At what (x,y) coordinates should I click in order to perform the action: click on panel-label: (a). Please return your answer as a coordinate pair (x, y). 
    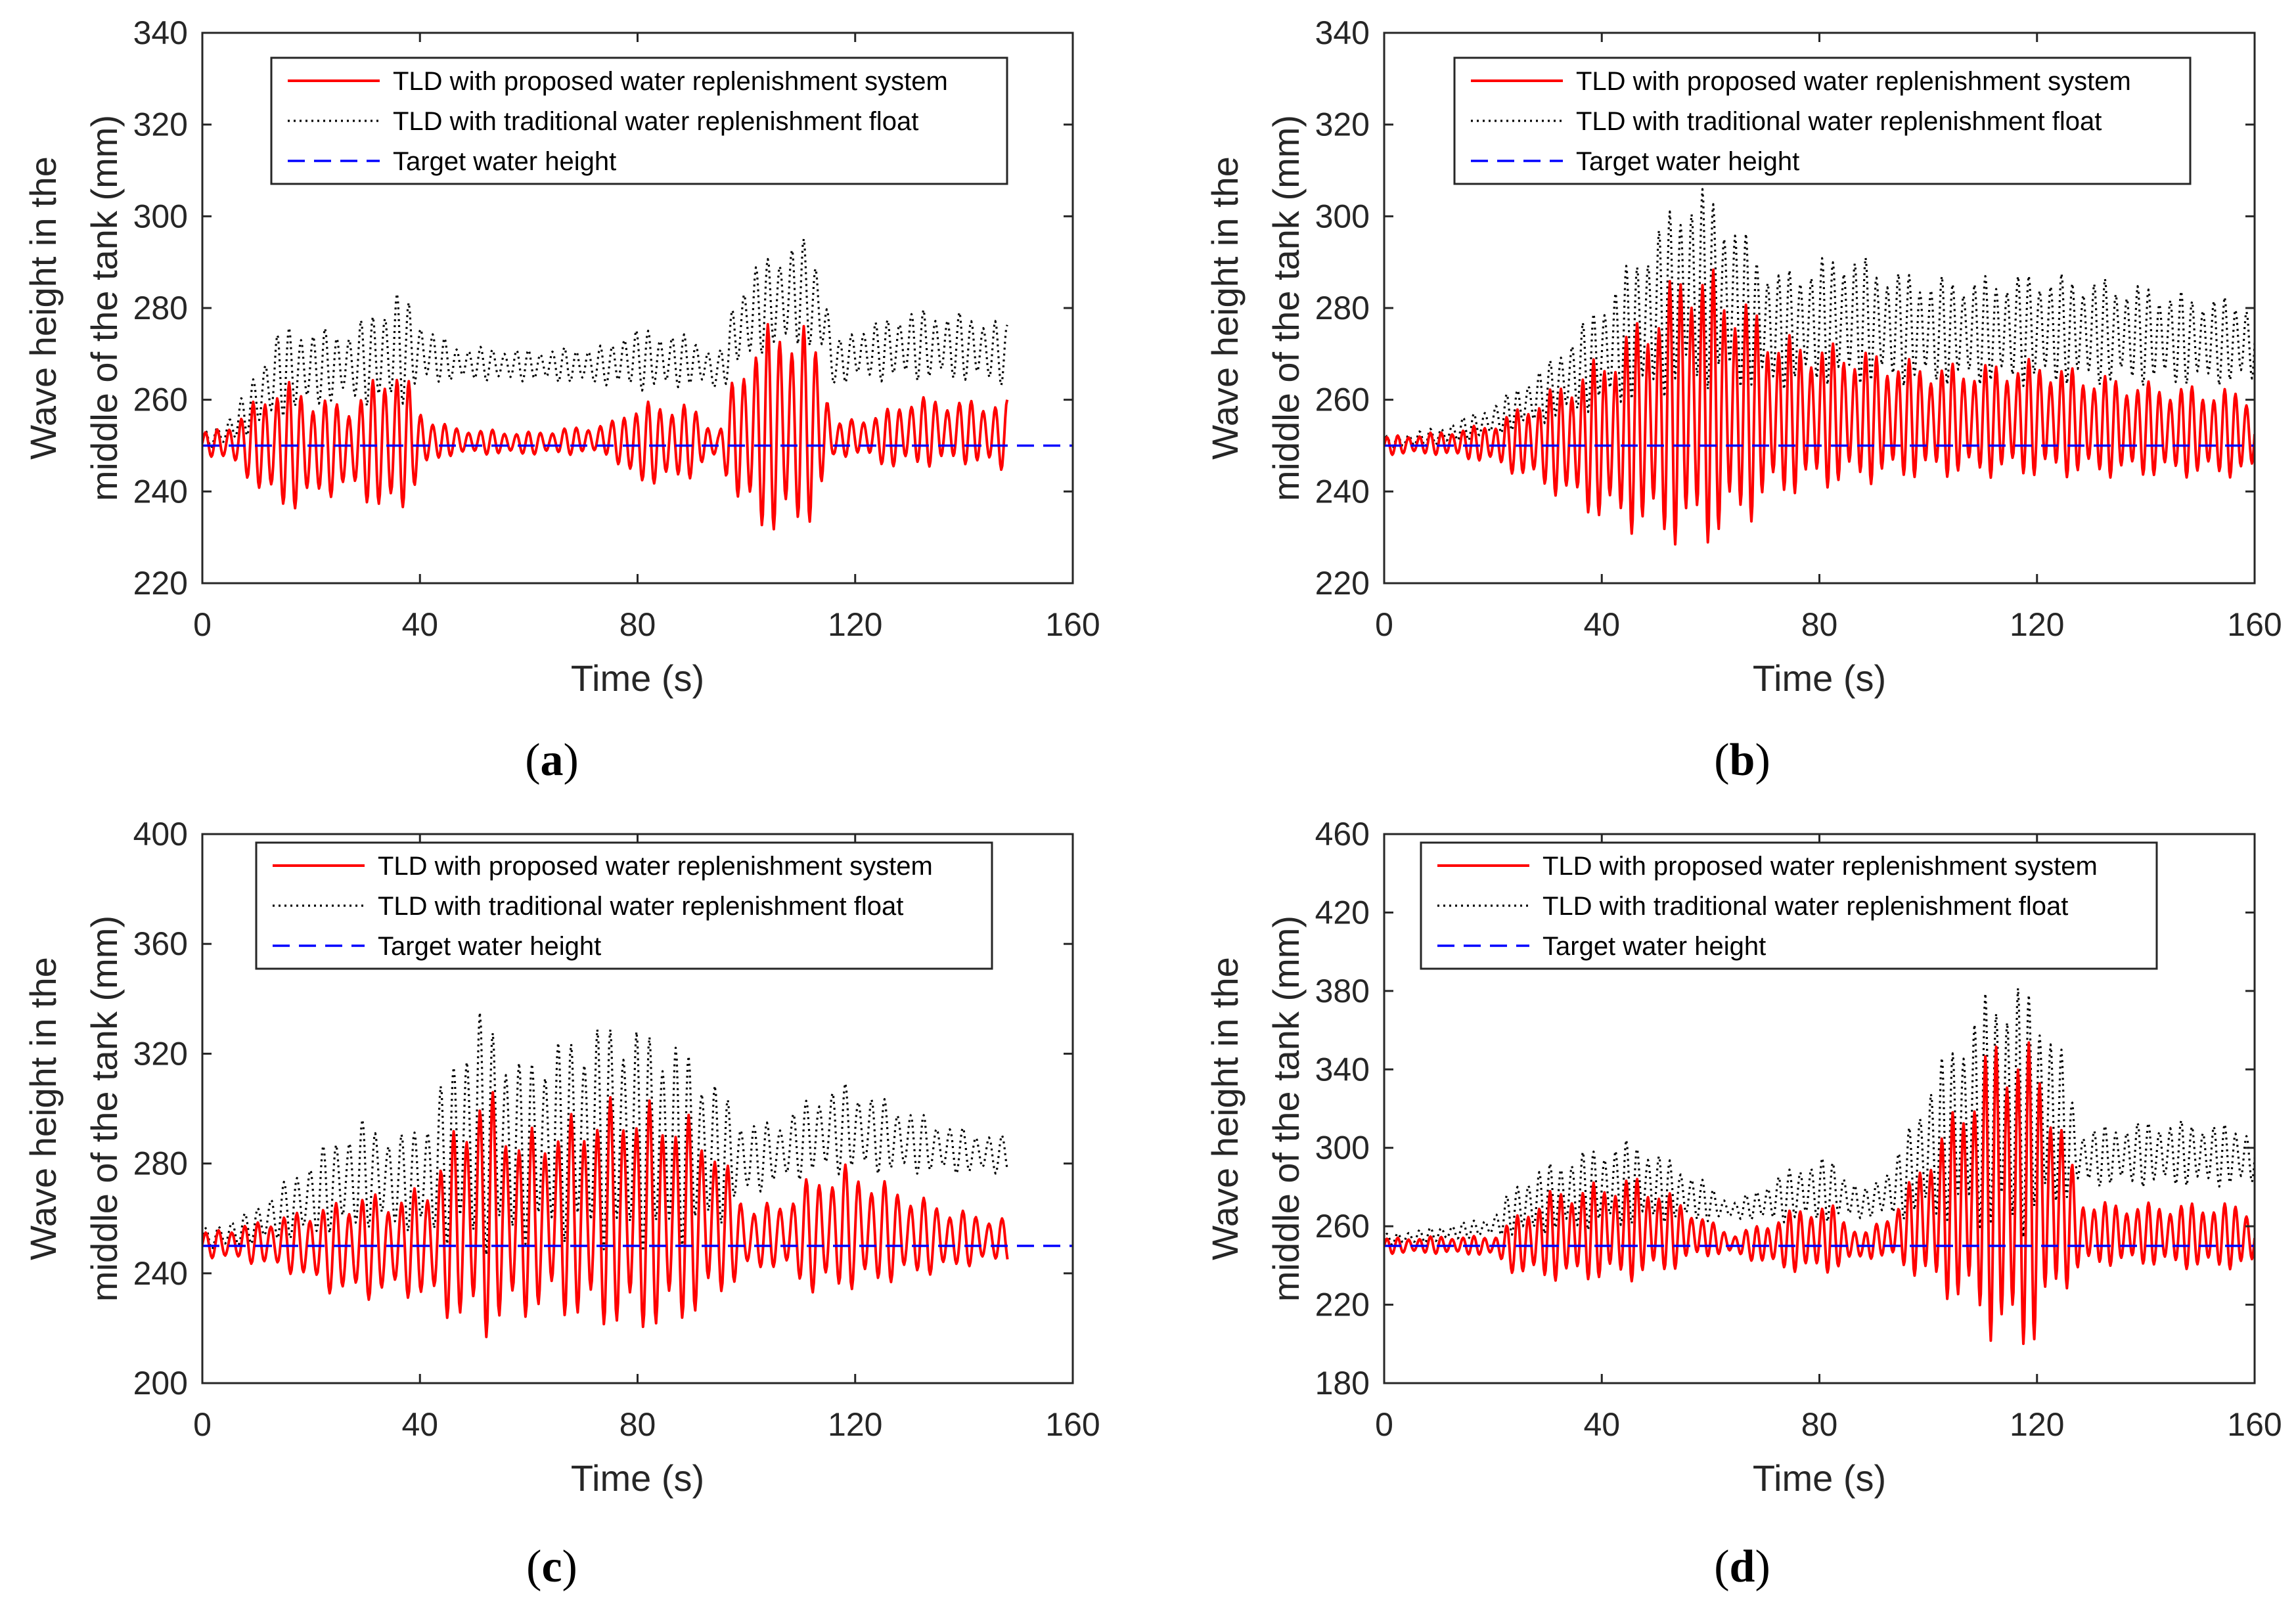
    Looking at the image, I should click on (552, 760).